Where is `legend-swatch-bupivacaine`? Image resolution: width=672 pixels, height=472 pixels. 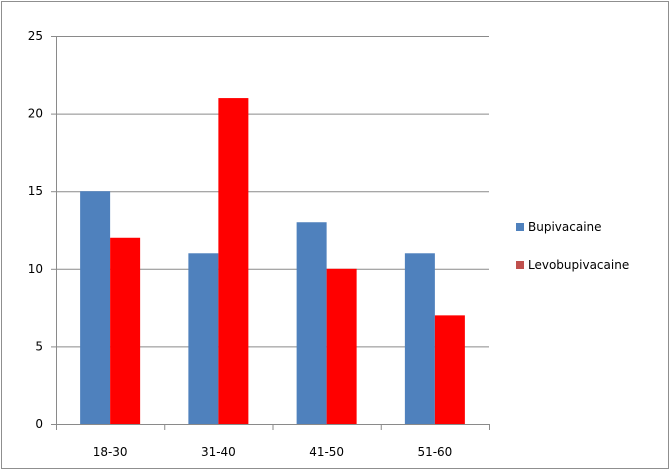 legend-swatch-bupivacaine is located at coordinates (520, 227).